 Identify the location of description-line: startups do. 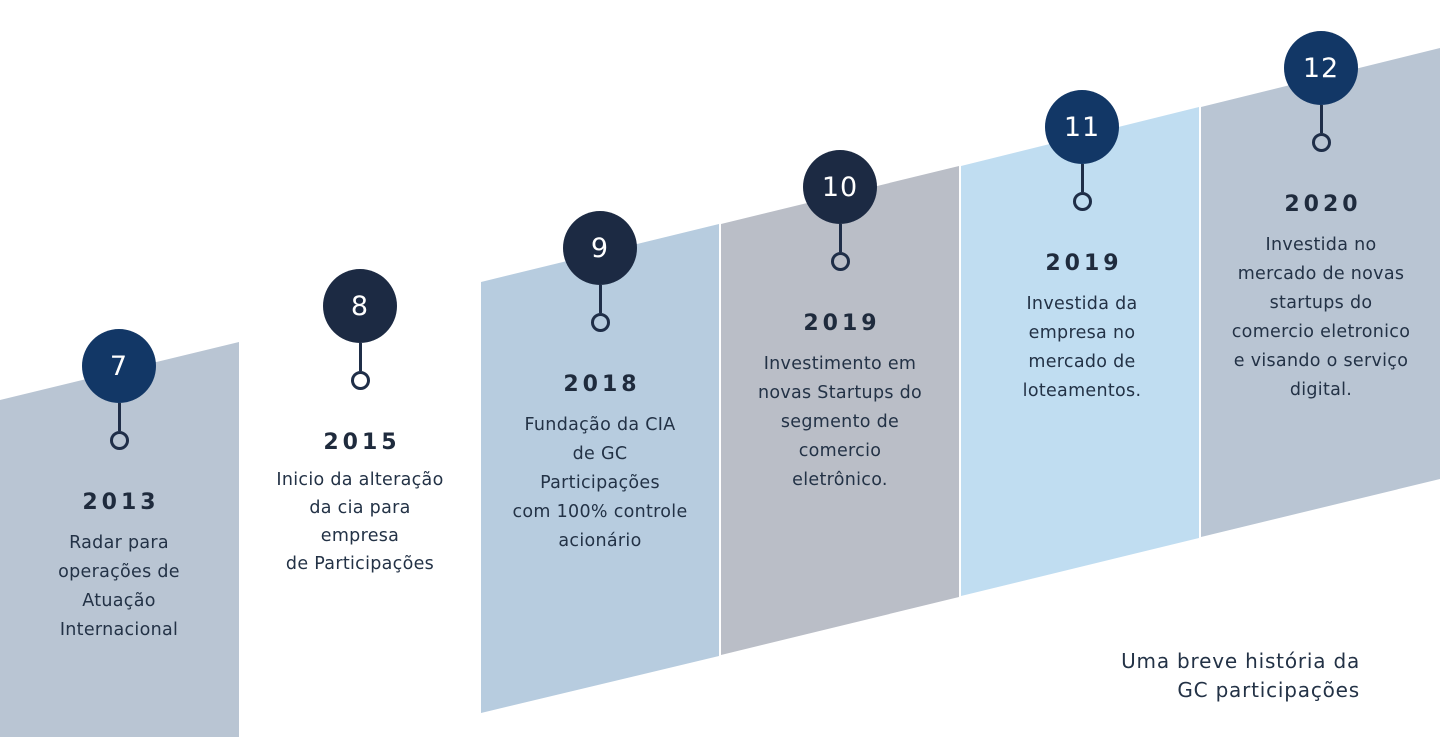
(1321, 303).